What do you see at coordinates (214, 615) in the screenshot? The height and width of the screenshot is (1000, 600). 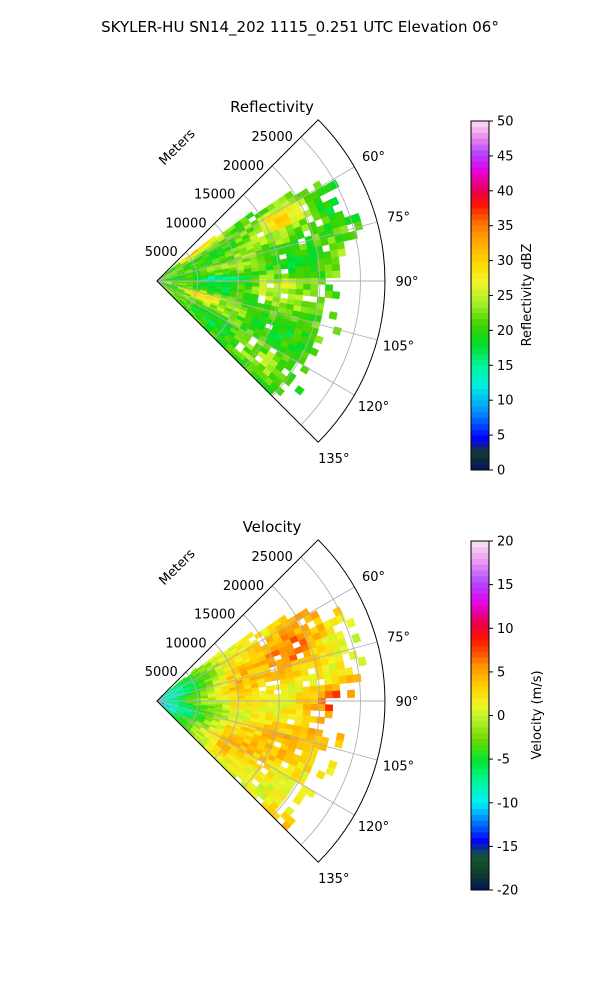 I see `radial-tick-label: 15000` at bounding box center [214, 615].